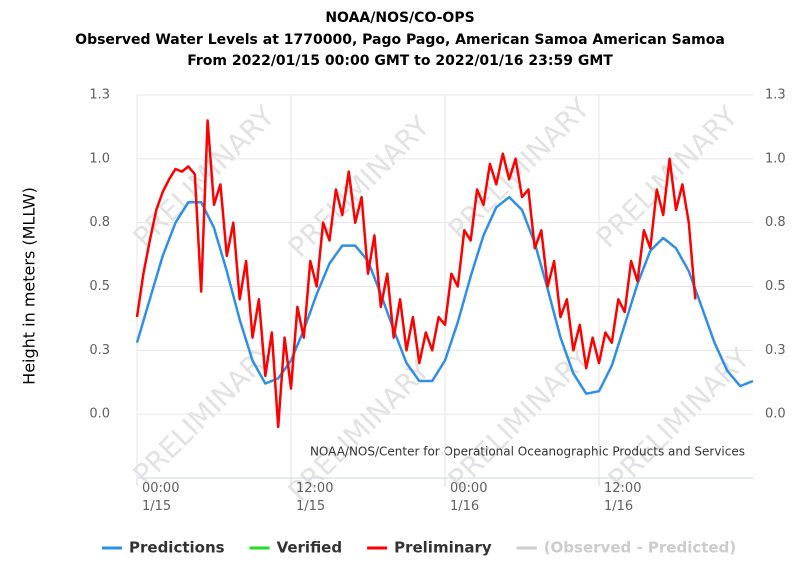 The height and width of the screenshot is (583, 800). What do you see at coordinates (99, 350) in the screenshot?
I see `y-tick-label: 0.3` at bounding box center [99, 350].